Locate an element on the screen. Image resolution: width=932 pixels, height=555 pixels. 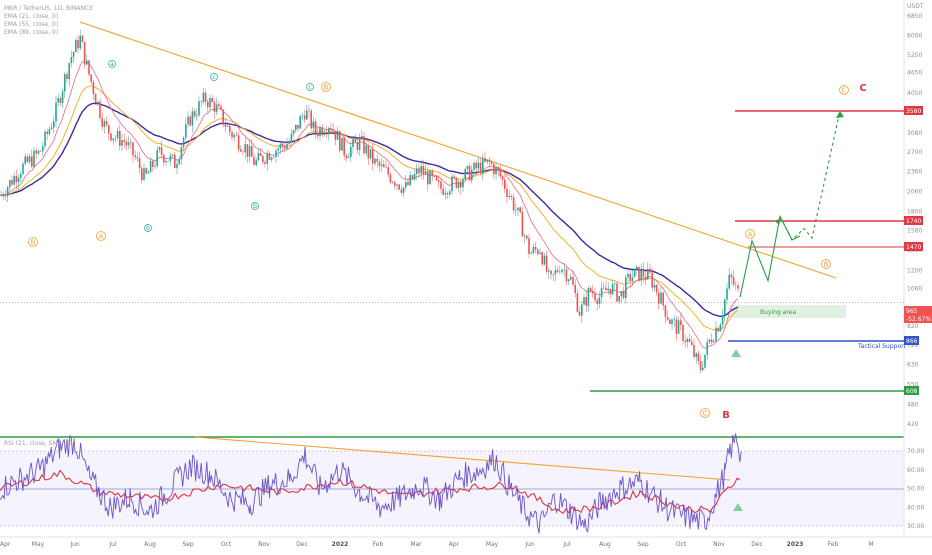
time-tick-17: Sep is located at coordinates (643, 544).